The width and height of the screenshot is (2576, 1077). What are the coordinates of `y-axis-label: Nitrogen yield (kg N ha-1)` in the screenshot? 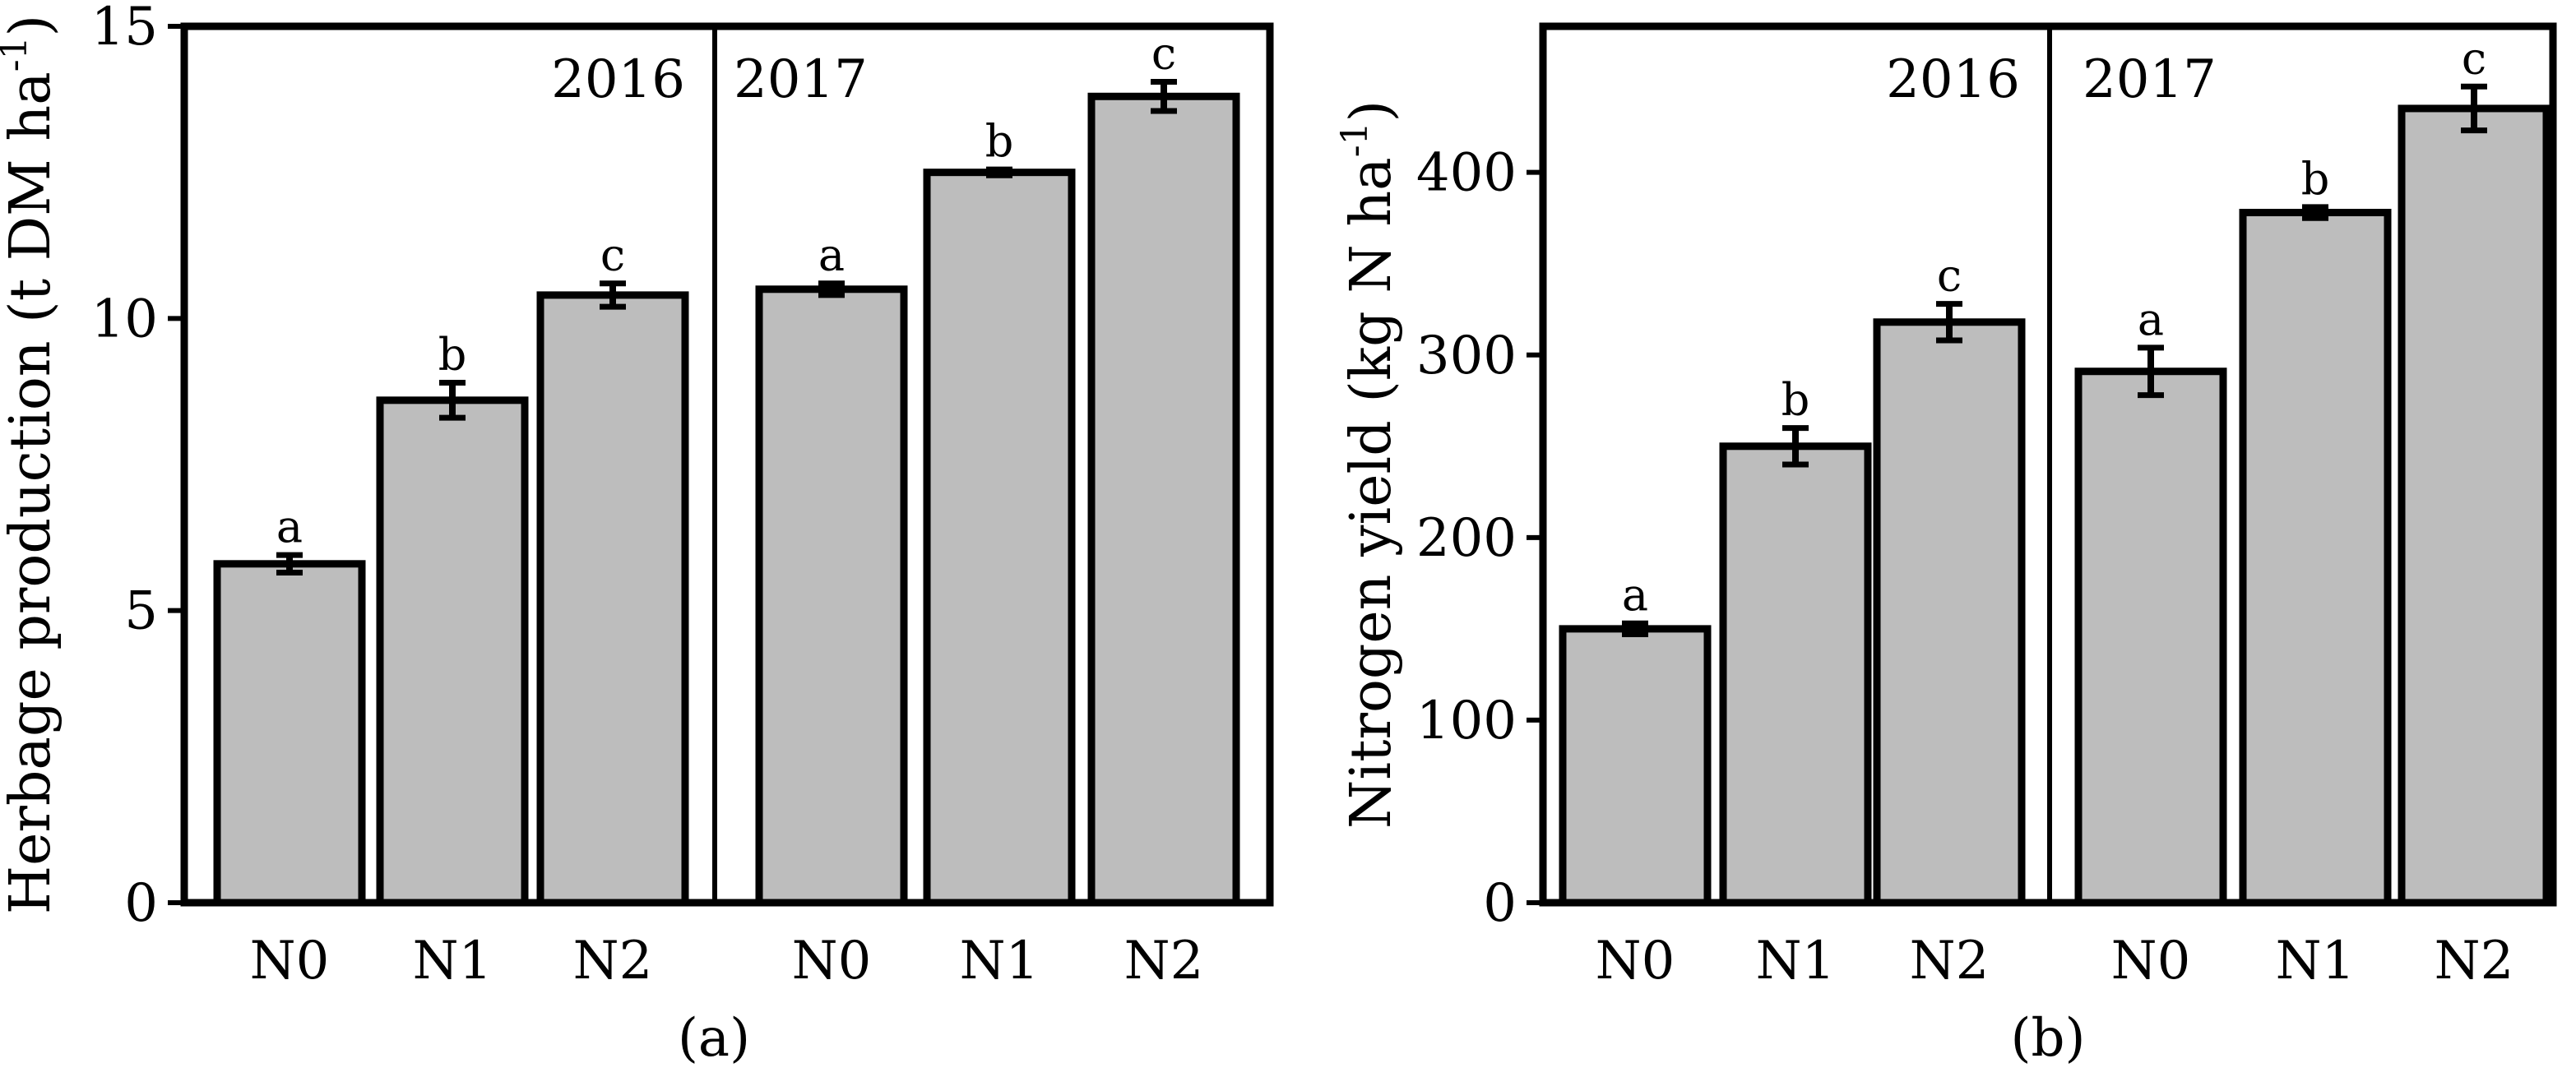 It's located at (1369, 465).